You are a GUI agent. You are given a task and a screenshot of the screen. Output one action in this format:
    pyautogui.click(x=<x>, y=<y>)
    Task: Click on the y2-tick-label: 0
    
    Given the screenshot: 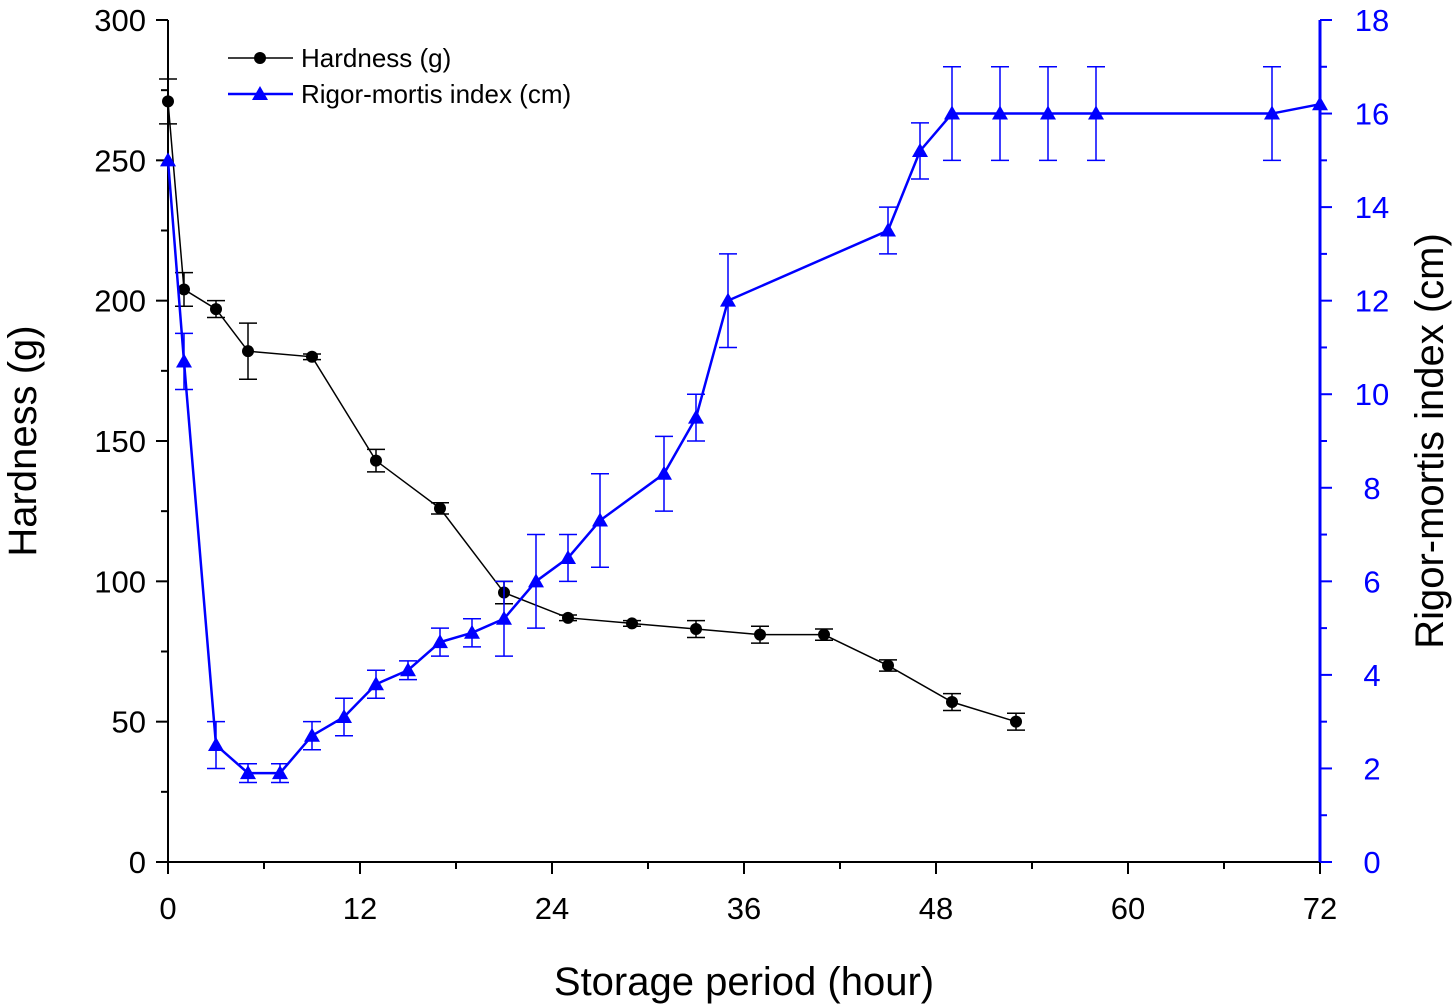 What is the action you would take?
    pyautogui.click(x=1371, y=862)
    